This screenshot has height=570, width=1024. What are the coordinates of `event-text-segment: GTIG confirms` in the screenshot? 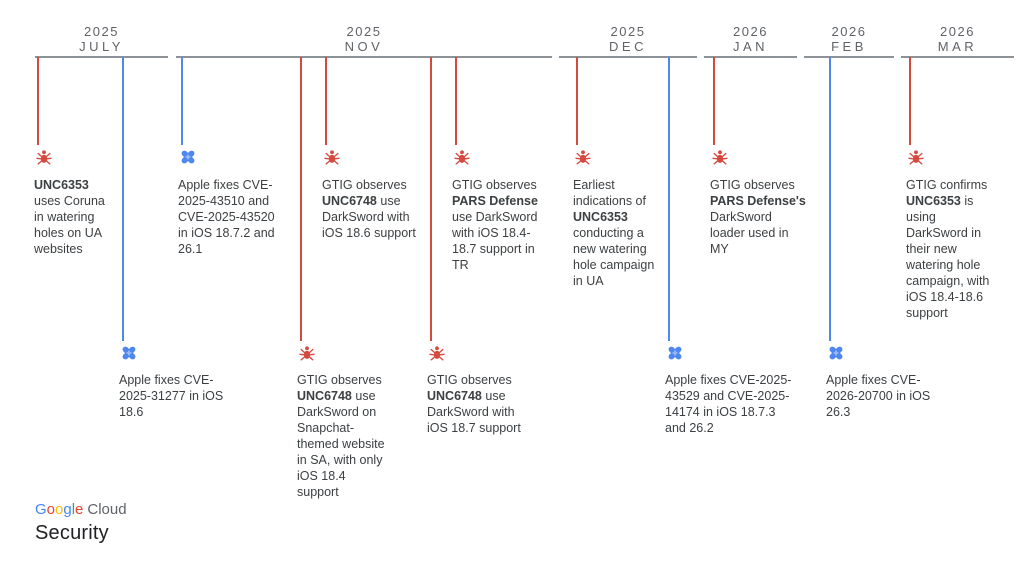 It's located at (947, 185).